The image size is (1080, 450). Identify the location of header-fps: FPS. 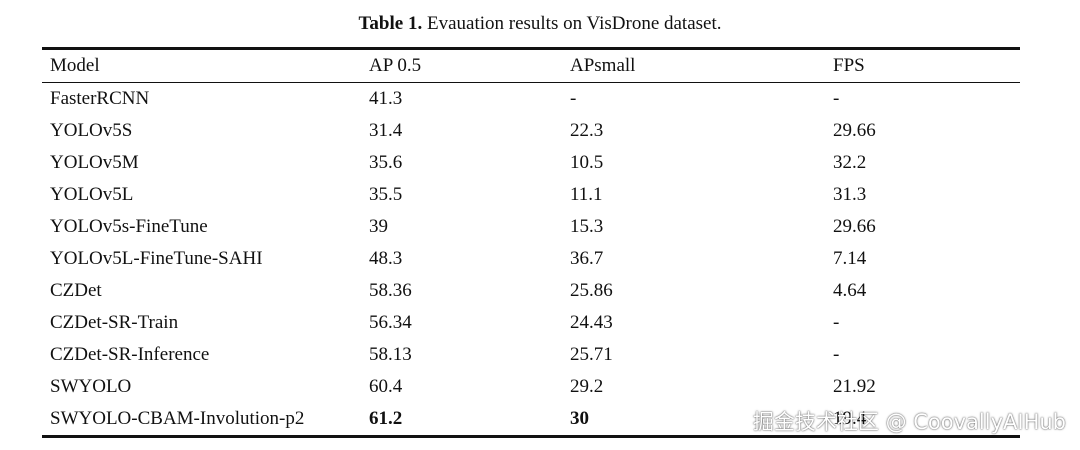
(849, 65).